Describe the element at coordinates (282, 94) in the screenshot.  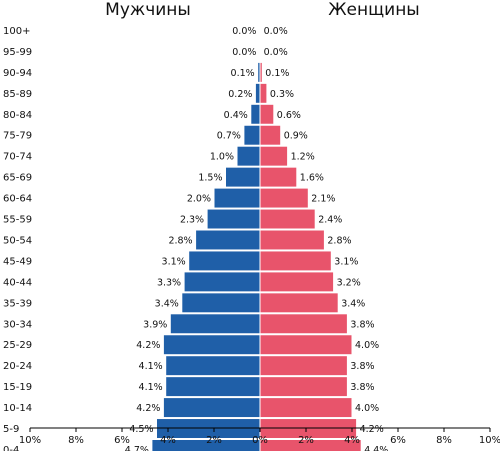
I see `female-value-label-85-89: 0.3%` at that location.